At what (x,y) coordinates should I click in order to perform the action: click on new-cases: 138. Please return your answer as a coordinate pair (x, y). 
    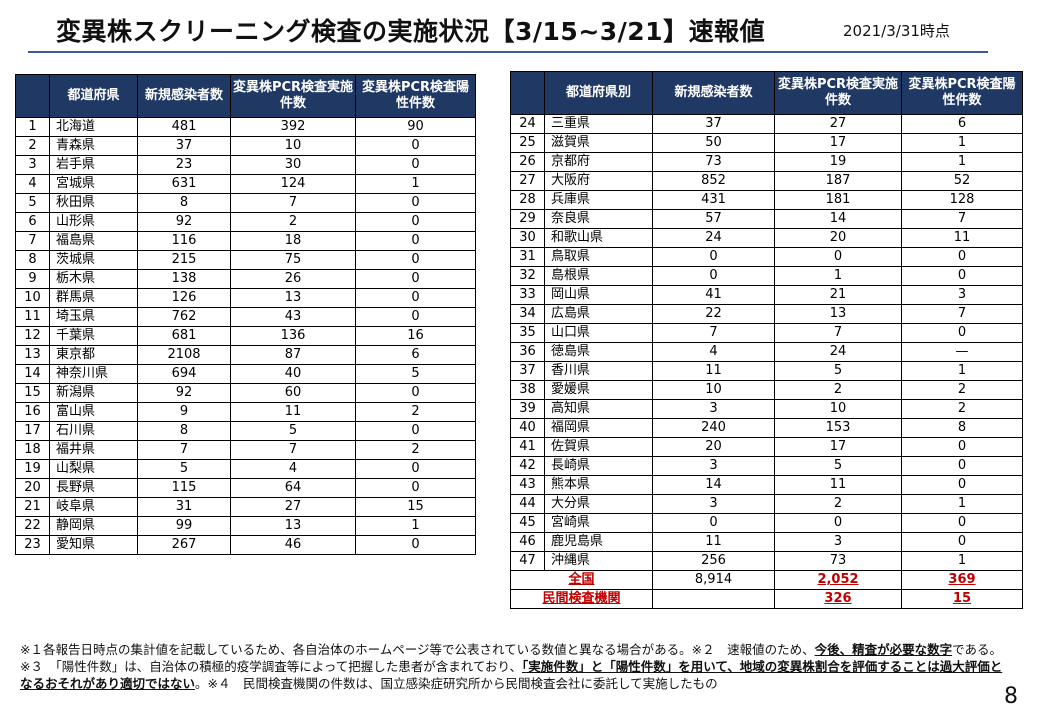
    Looking at the image, I should click on (184, 279).